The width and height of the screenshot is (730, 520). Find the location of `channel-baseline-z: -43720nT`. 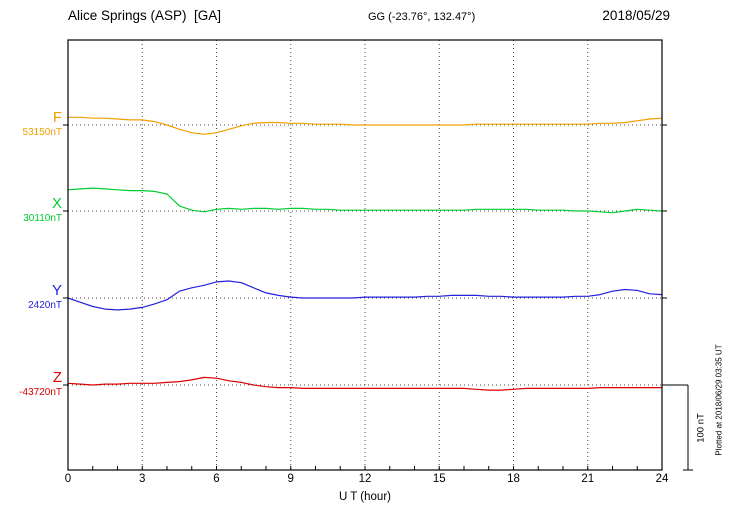

channel-baseline-z: -43720nT is located at coordinates (40, 392).